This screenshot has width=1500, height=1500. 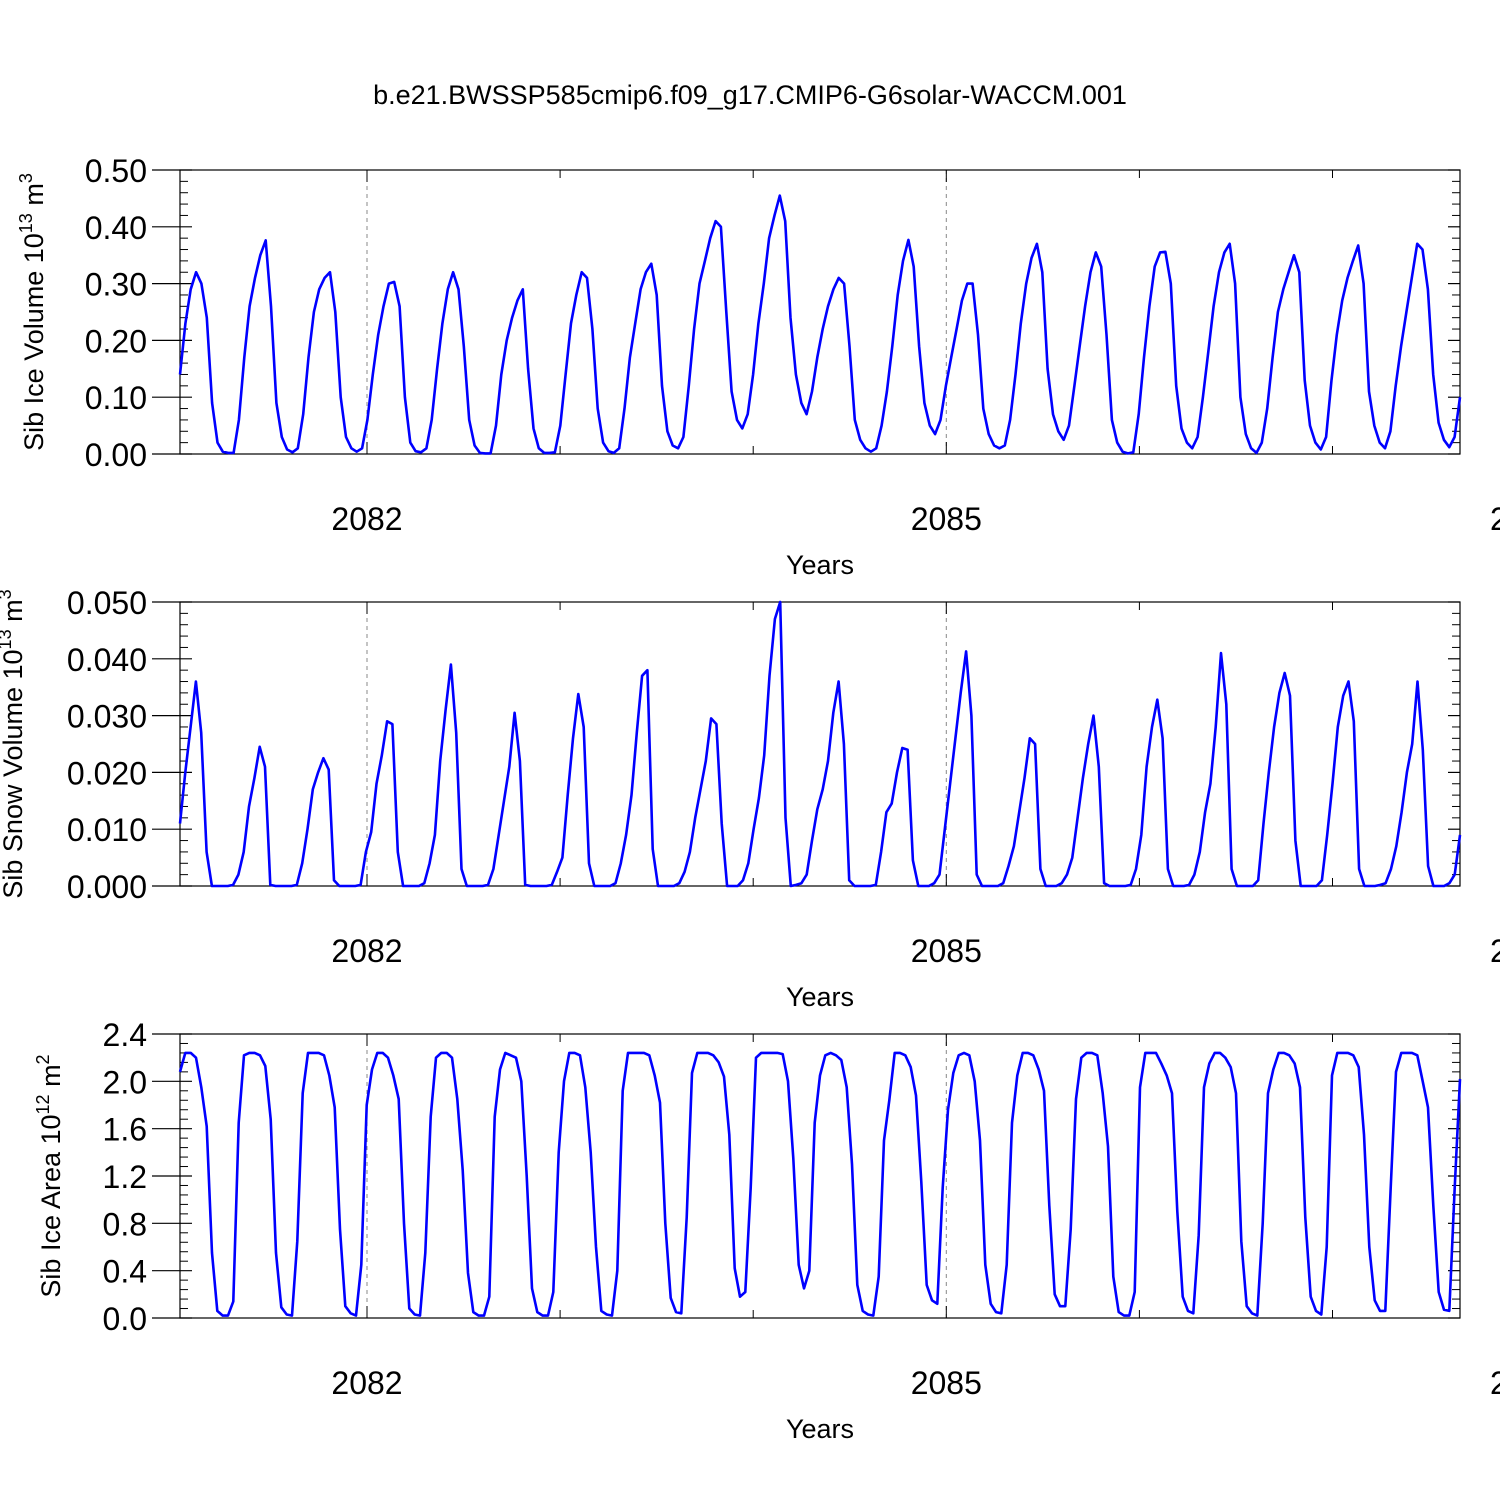 What do you see at coordinates (107, 830) in the screenshot?
I see `y-tick-label: 0.010` at bounding box center [107, 830].